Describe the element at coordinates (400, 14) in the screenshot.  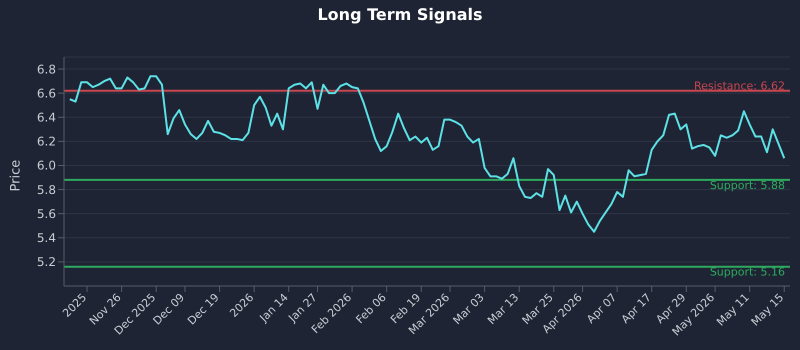
I see `chart-title: Long Term Signals` at that location.